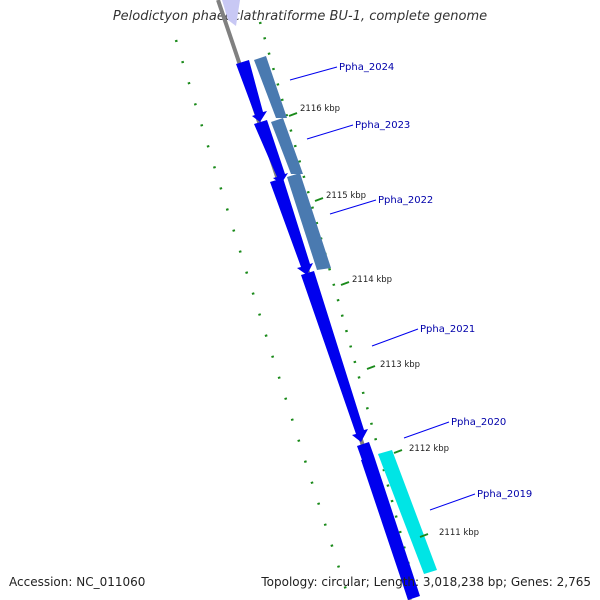  Describe the element at coordinates (231, 13) in the screenshot. I see `gene-arrow-faded-top` at that location.